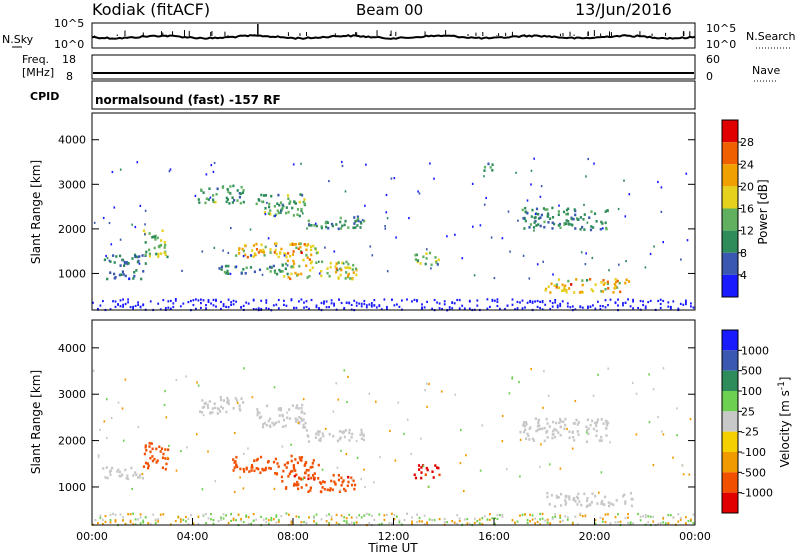 The image size is (800, 554). Describe the element at coordinates (18, 39) in the screenshot. I see `nsky-label: N.Sky` at that location.